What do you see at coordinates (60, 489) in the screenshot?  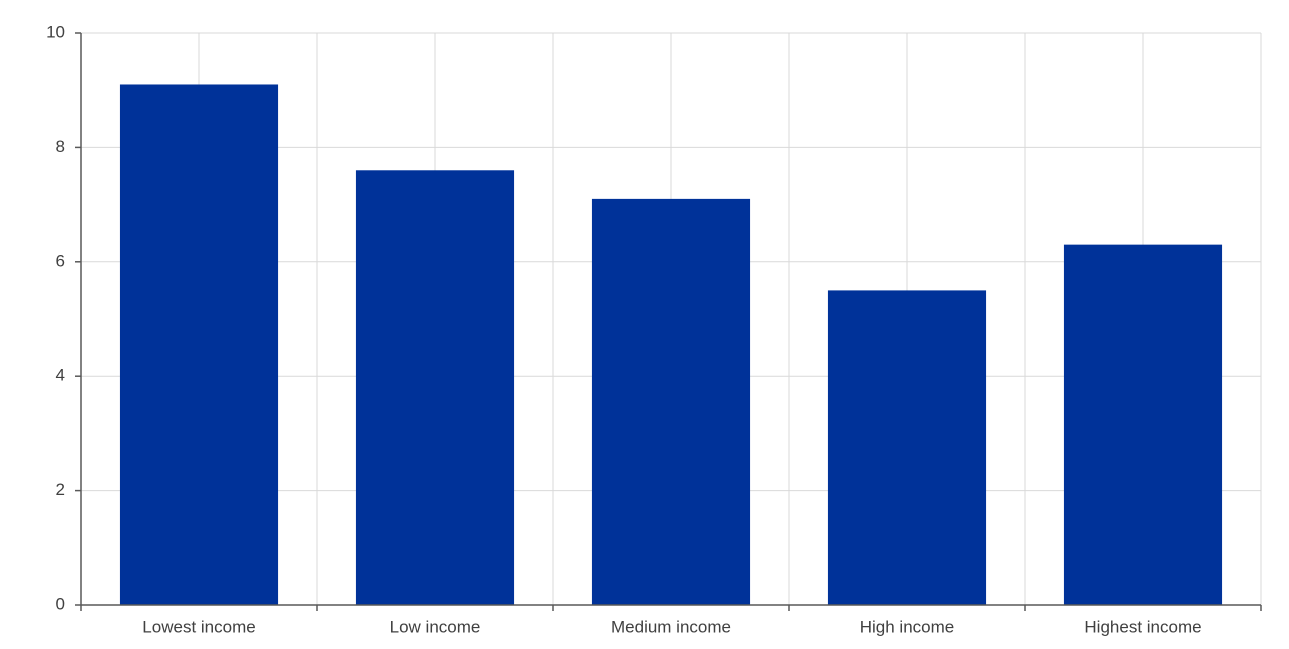 I see `y-tick-label: 2` at bounding box center [60, 489].